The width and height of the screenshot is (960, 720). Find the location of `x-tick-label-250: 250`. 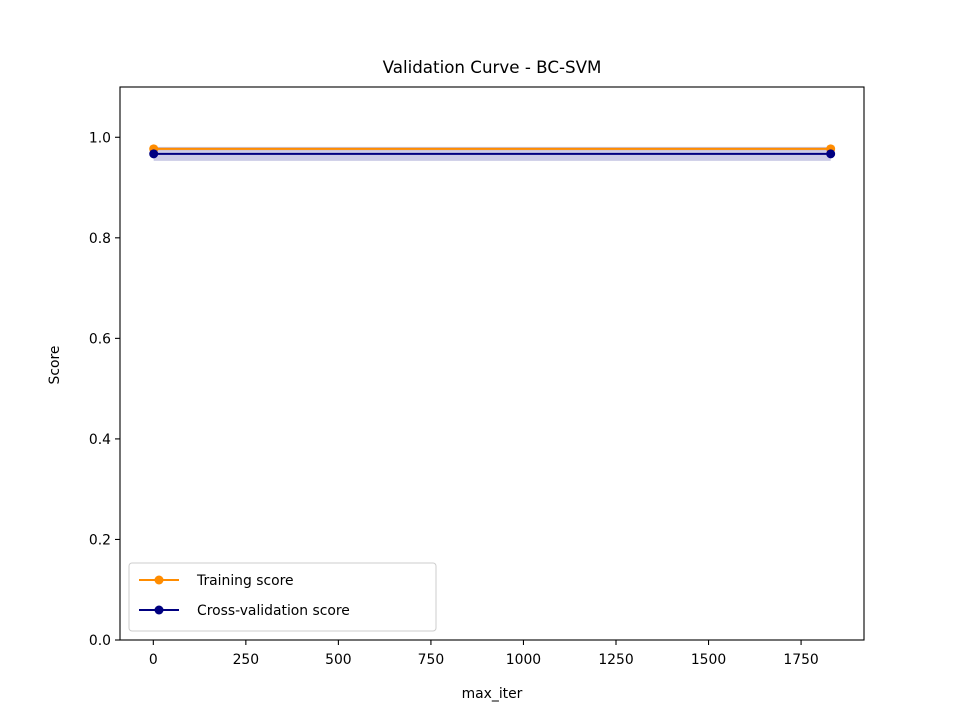

x-tick-label-250: 250 is located at coordinates (246, 660).